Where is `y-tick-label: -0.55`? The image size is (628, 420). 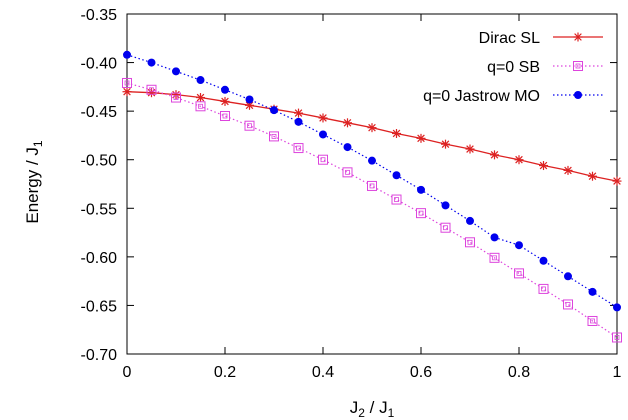 y-tick-label: -0.55 is located at coordinates (99, 209).